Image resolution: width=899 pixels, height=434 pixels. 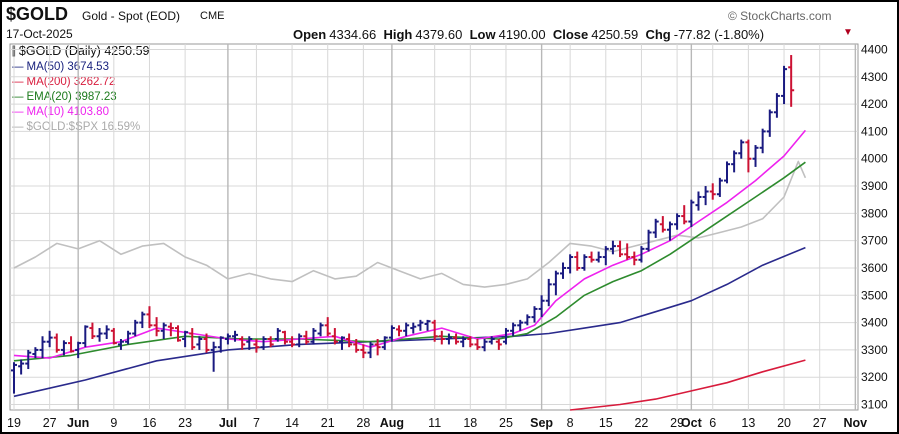 I want to click on legend-title: ⫿ $GOLD (Daily) 4250.59, so click(x=81, y=51).